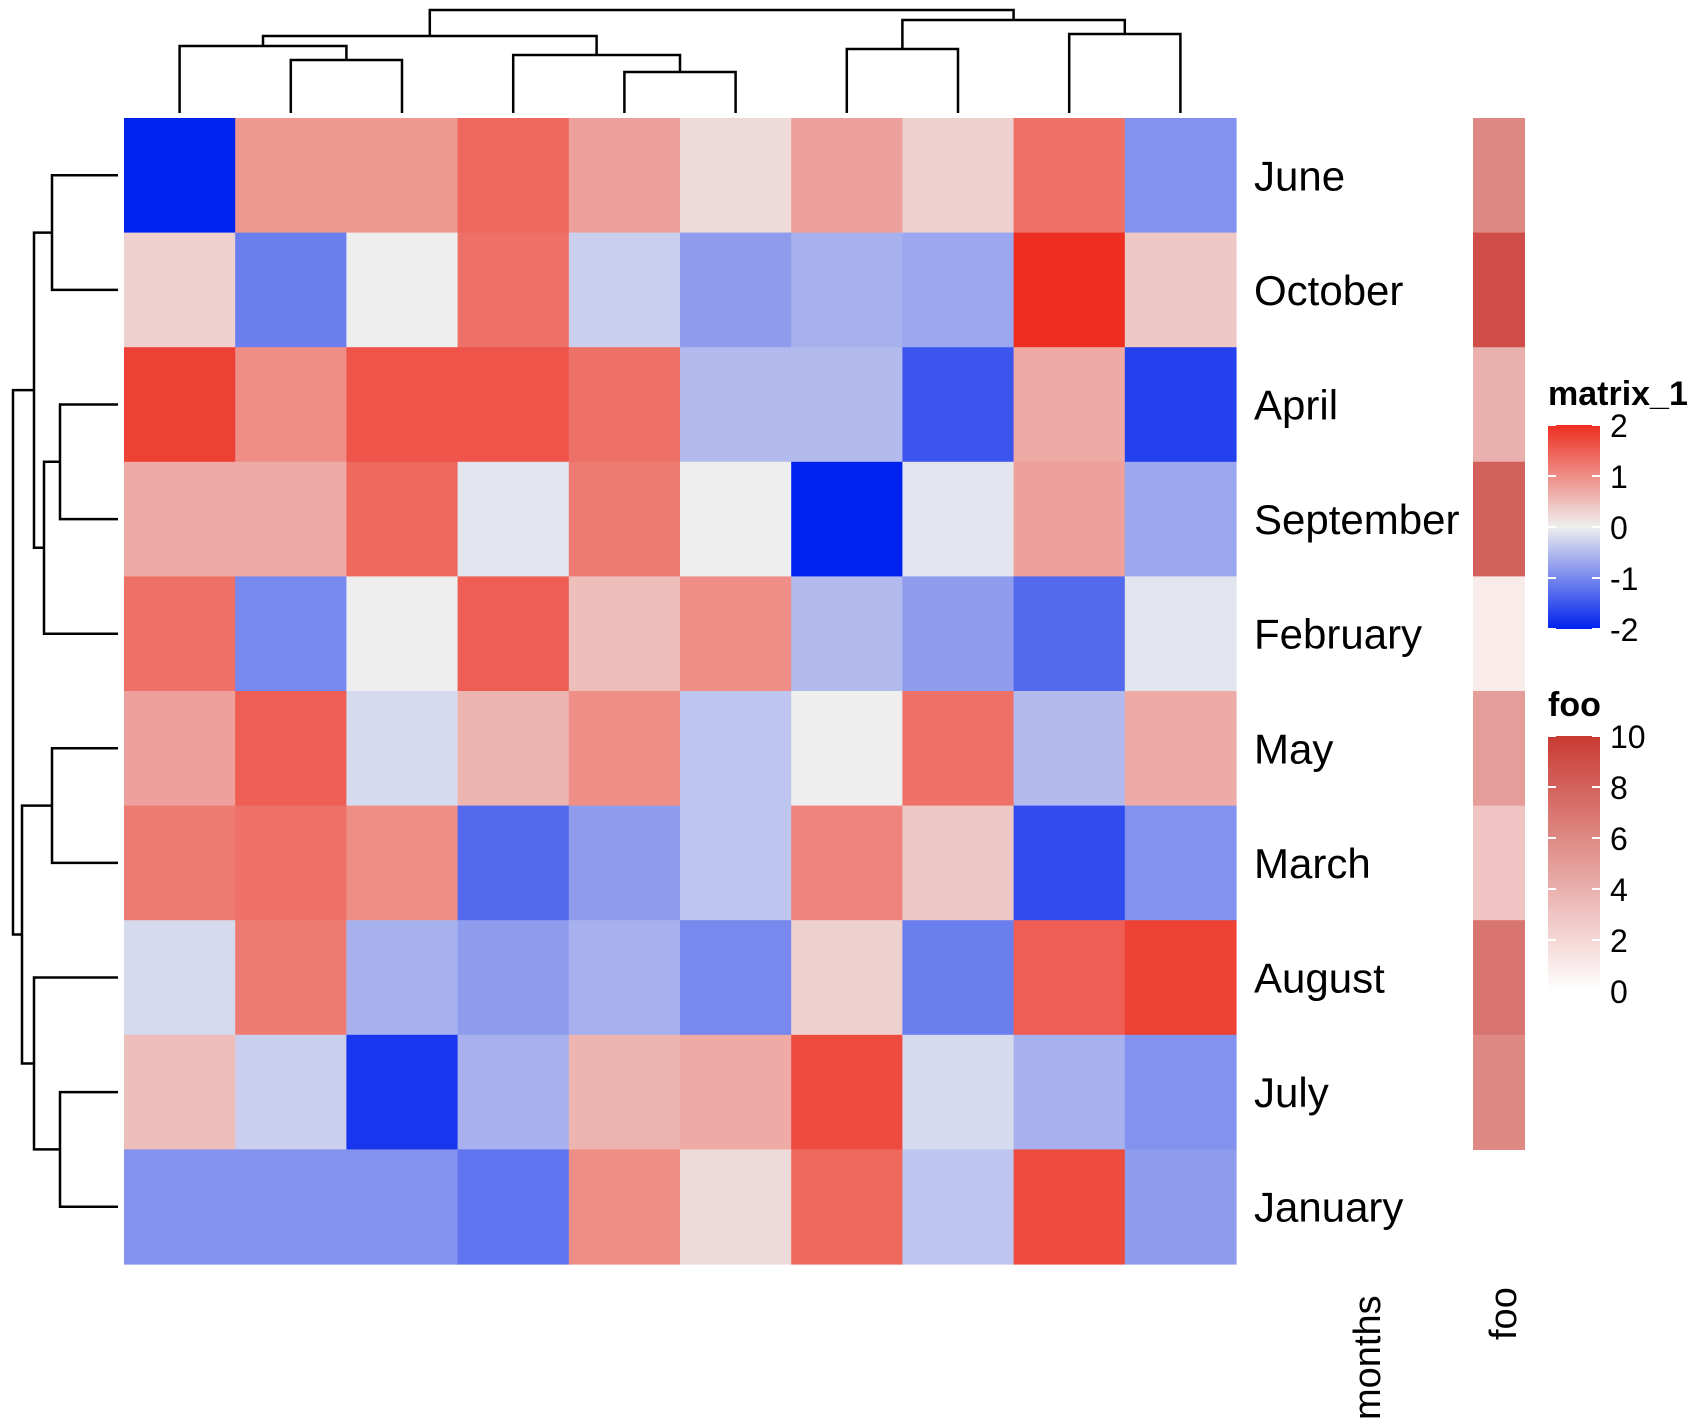 Image resolution: width=1704 pixels, height=1428 pixels. Describe the element at coordinates (1628, 737) in the screenshot. I see `foo-legend-tick-label: 10` at that location.